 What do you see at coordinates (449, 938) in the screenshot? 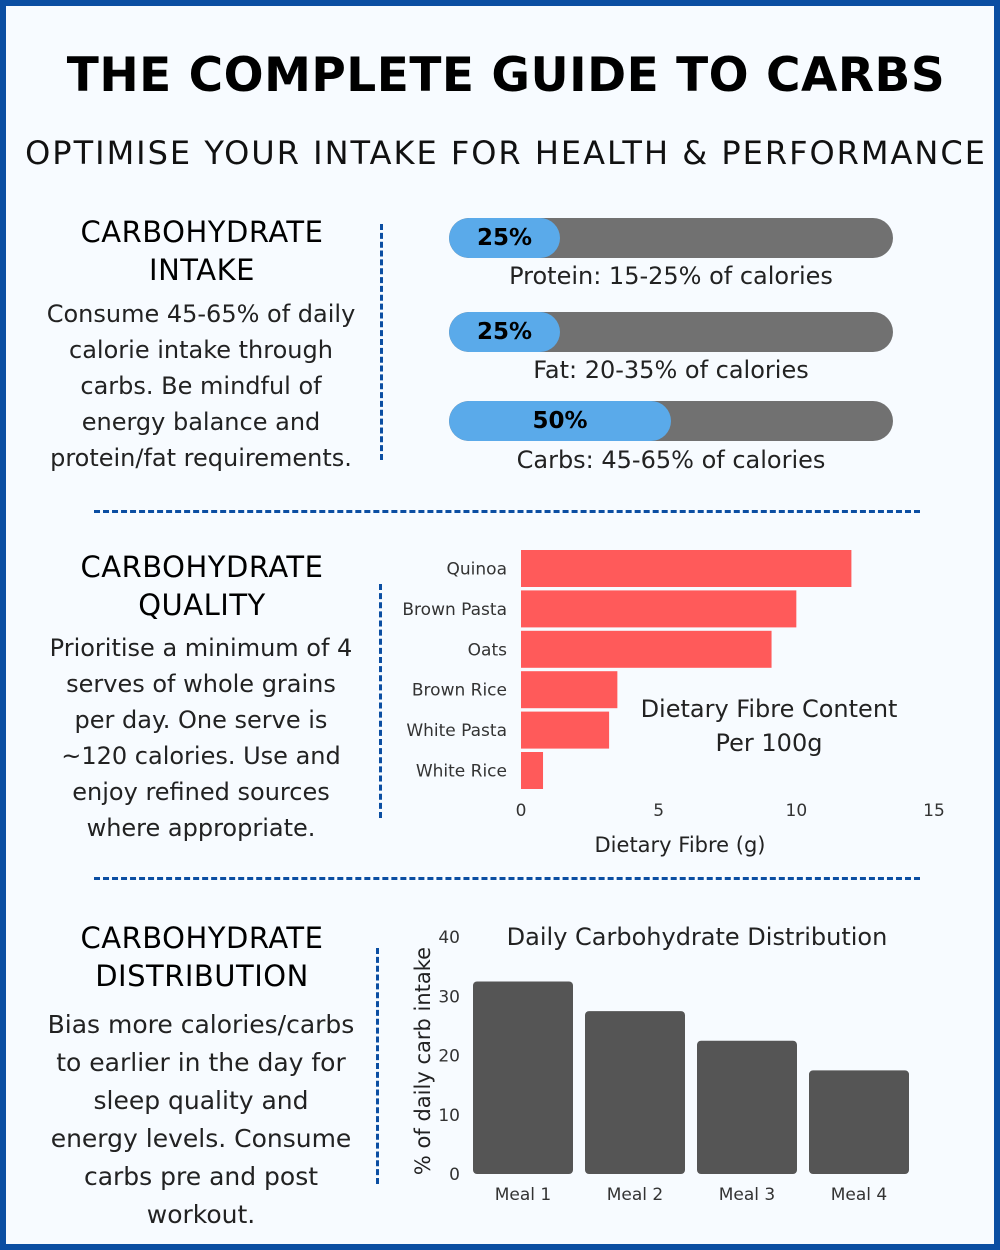
I see `distribution-y-tick: 40` at bounding box center [449, 938].